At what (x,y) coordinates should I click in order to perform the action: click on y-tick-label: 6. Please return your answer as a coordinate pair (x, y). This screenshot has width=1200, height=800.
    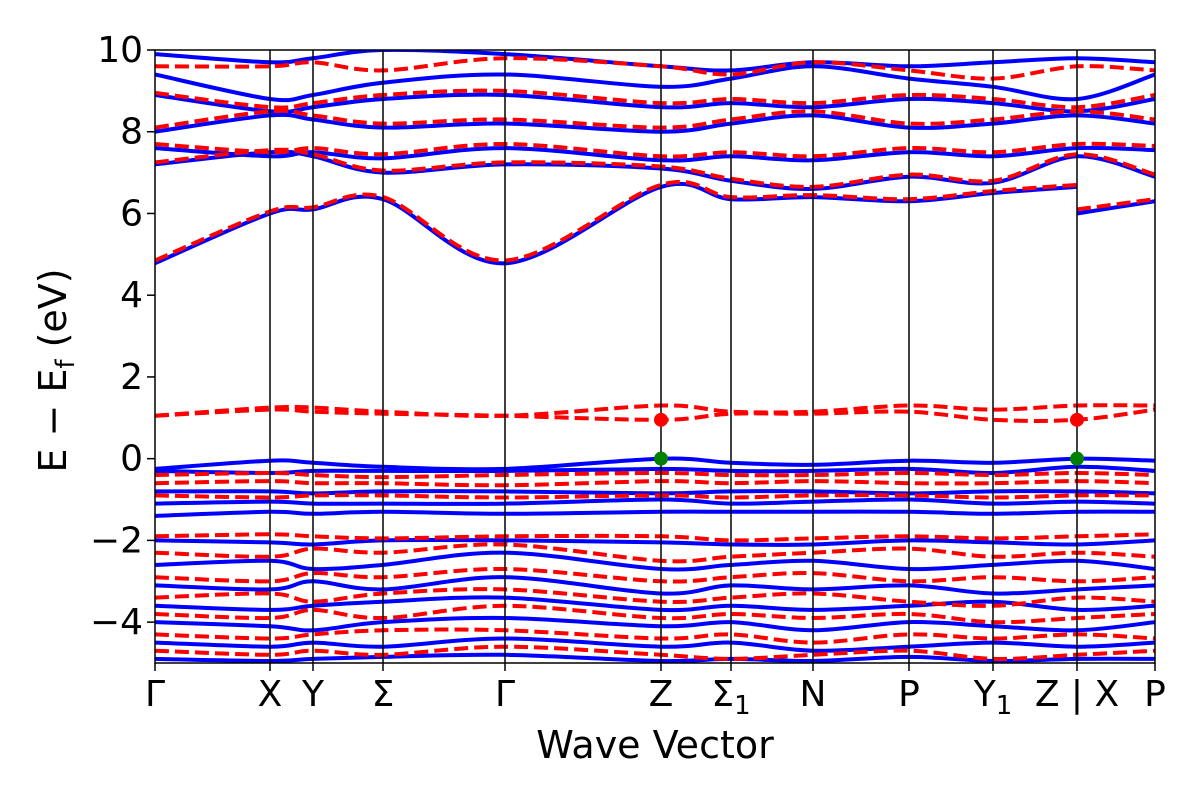
    Looking at the image, I should click on (131, 213).